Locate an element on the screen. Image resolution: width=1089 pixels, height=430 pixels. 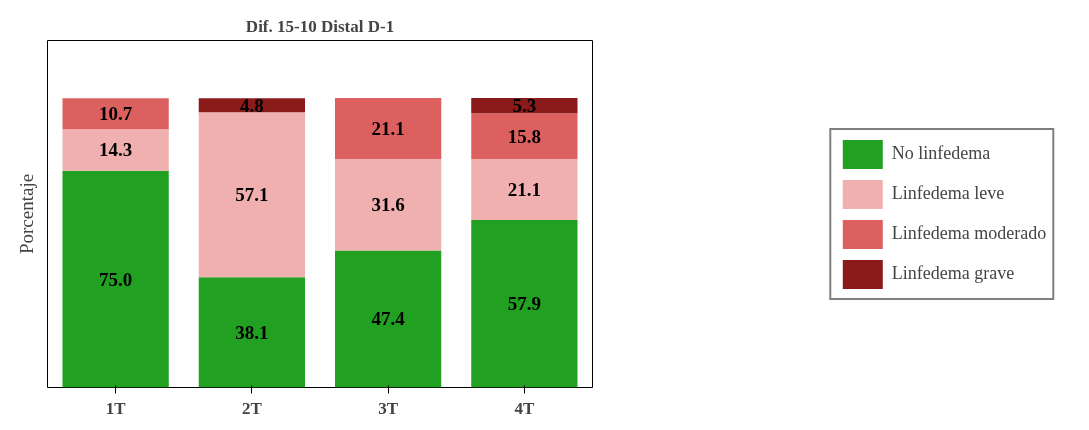
data-label: 57.1 is located at coordinates (252, 195).